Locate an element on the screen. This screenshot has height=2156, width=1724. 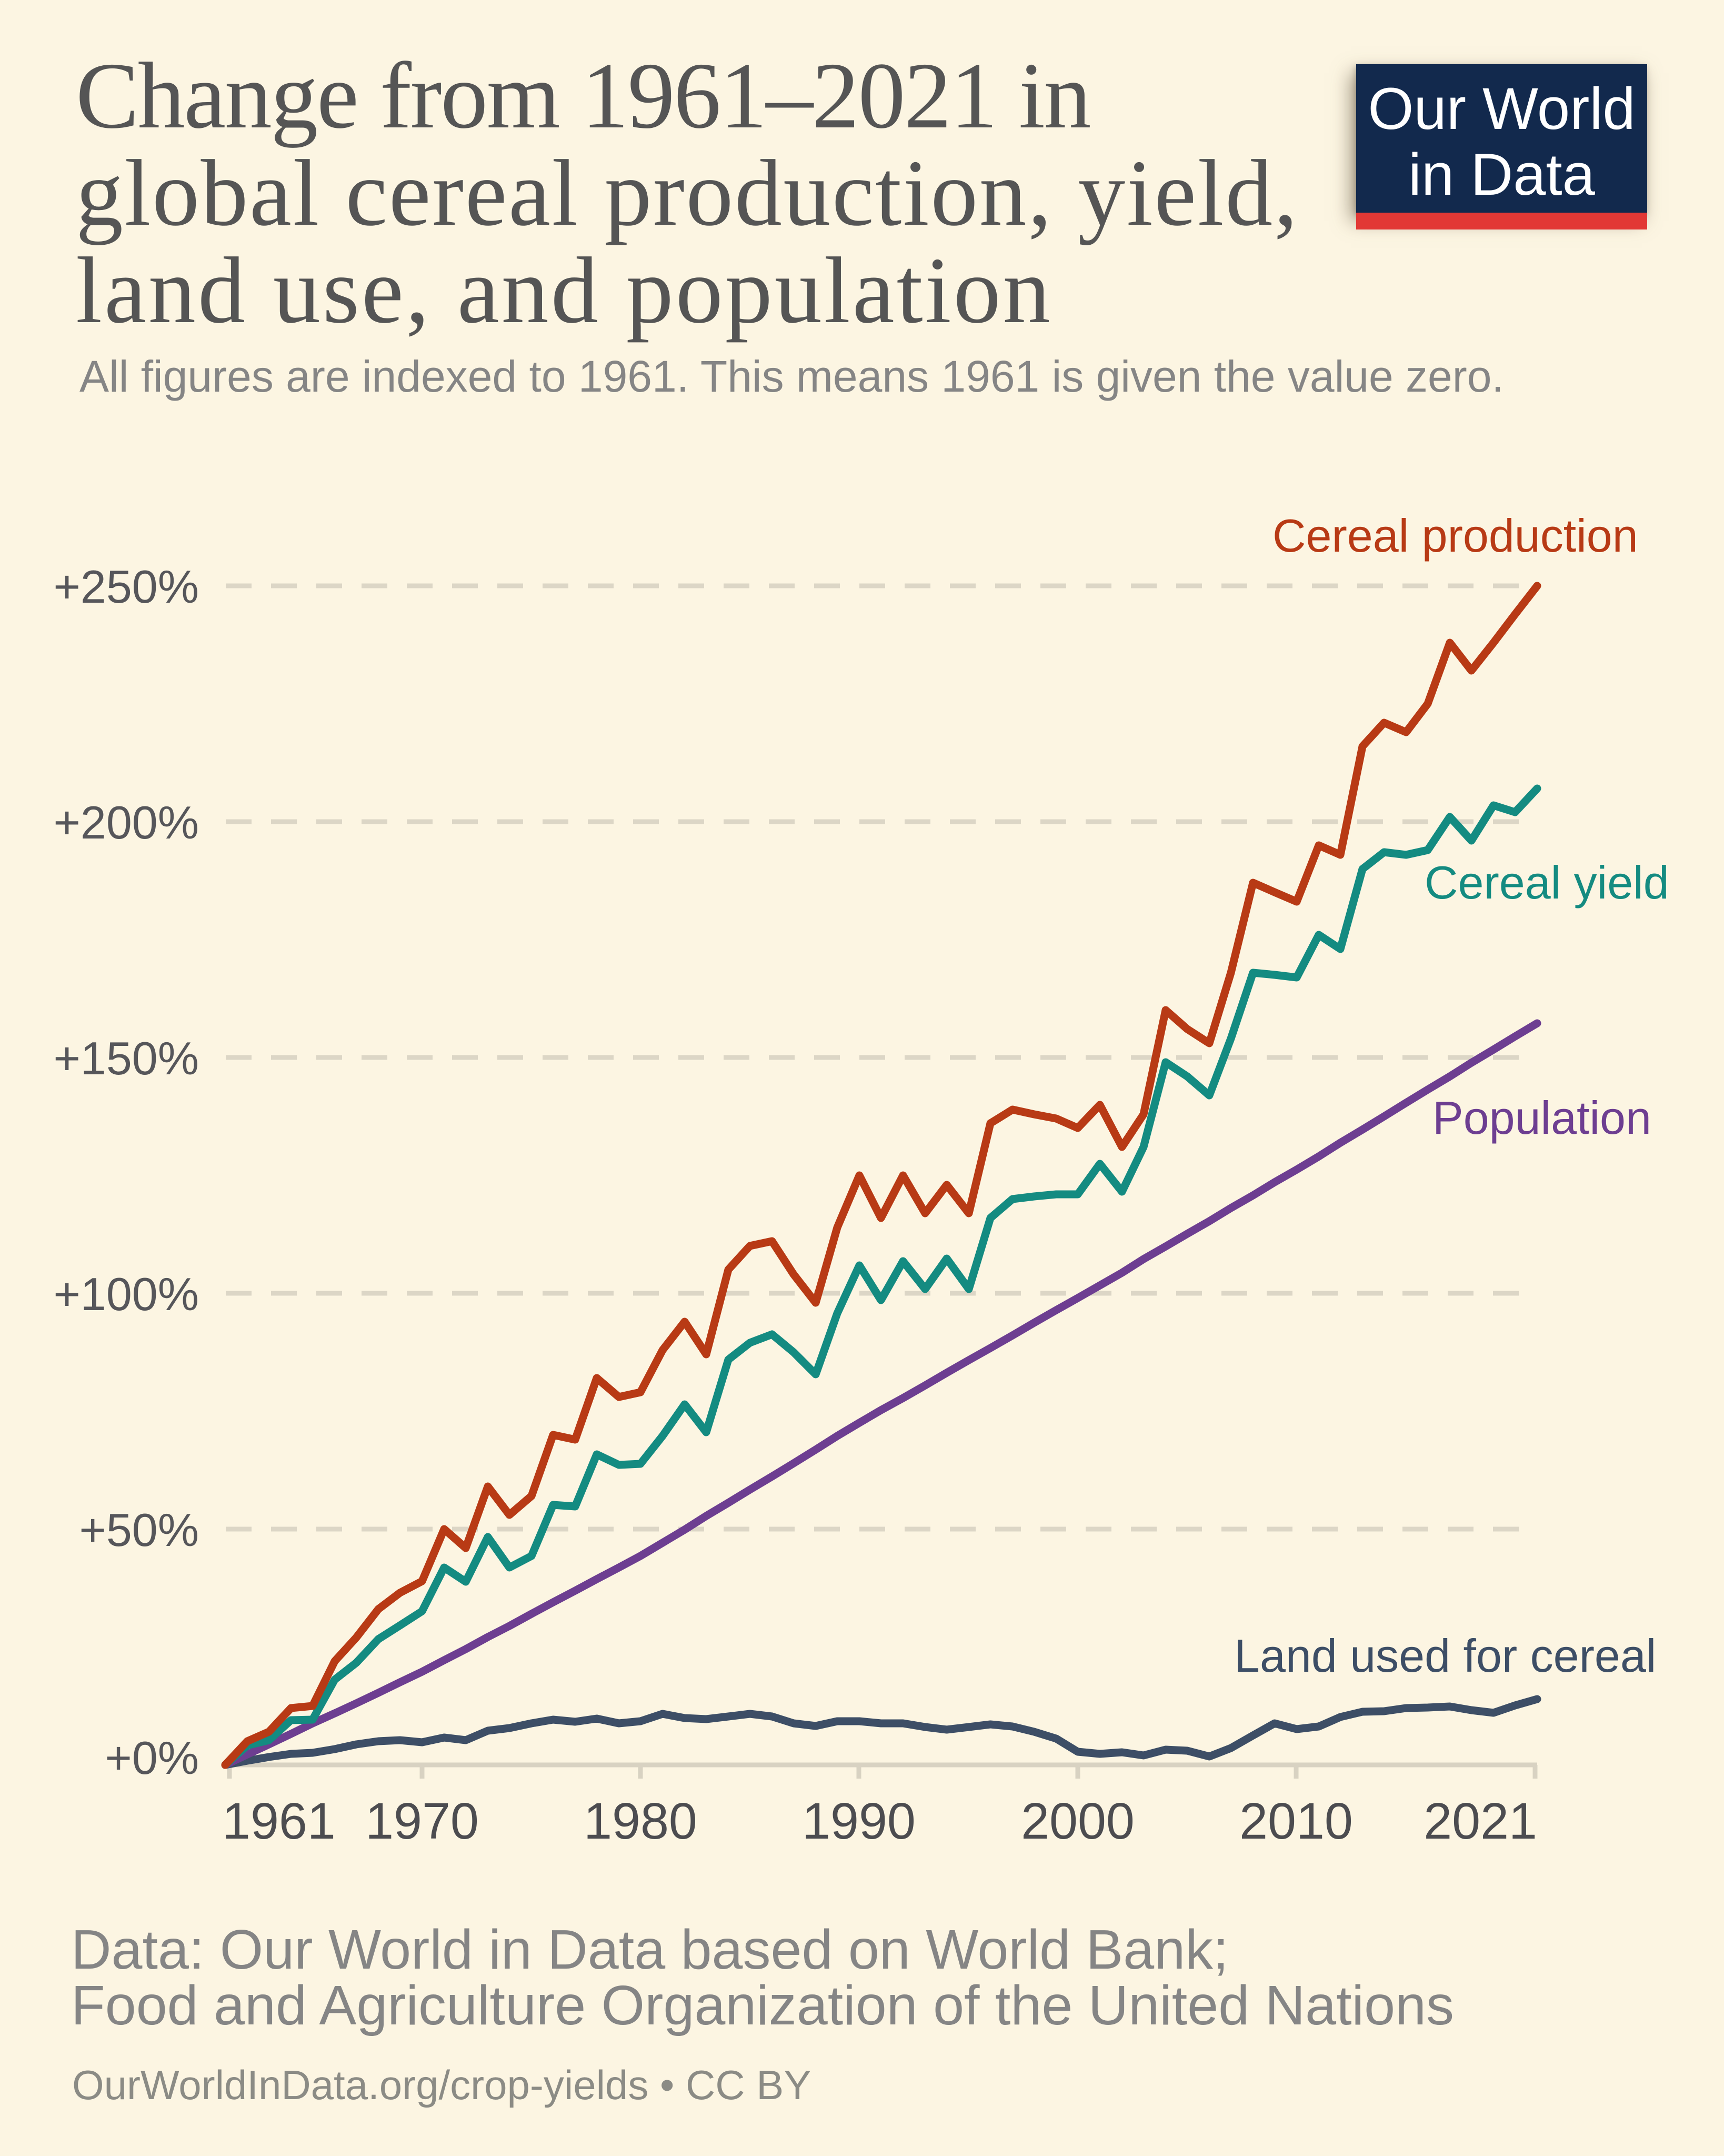
svg-text: +100% is located at coordinates (127, 1294).